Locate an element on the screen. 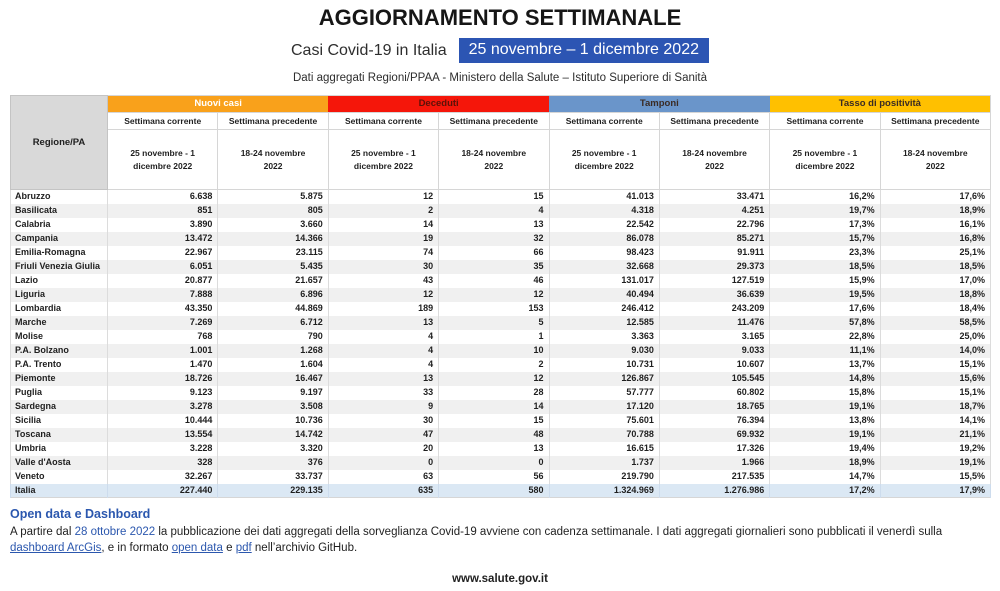 The height and width of the screenshot is (591, 1000). value-cell: 5 is located at coordinates (494, 322).